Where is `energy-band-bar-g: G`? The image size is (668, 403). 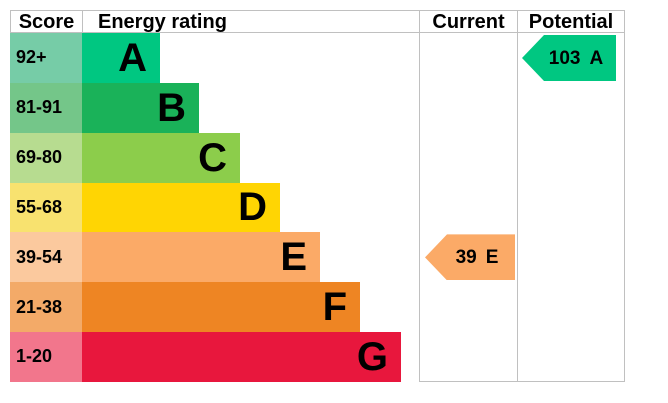 energy-band-bar-g: G is located at coordinates (241, 357).